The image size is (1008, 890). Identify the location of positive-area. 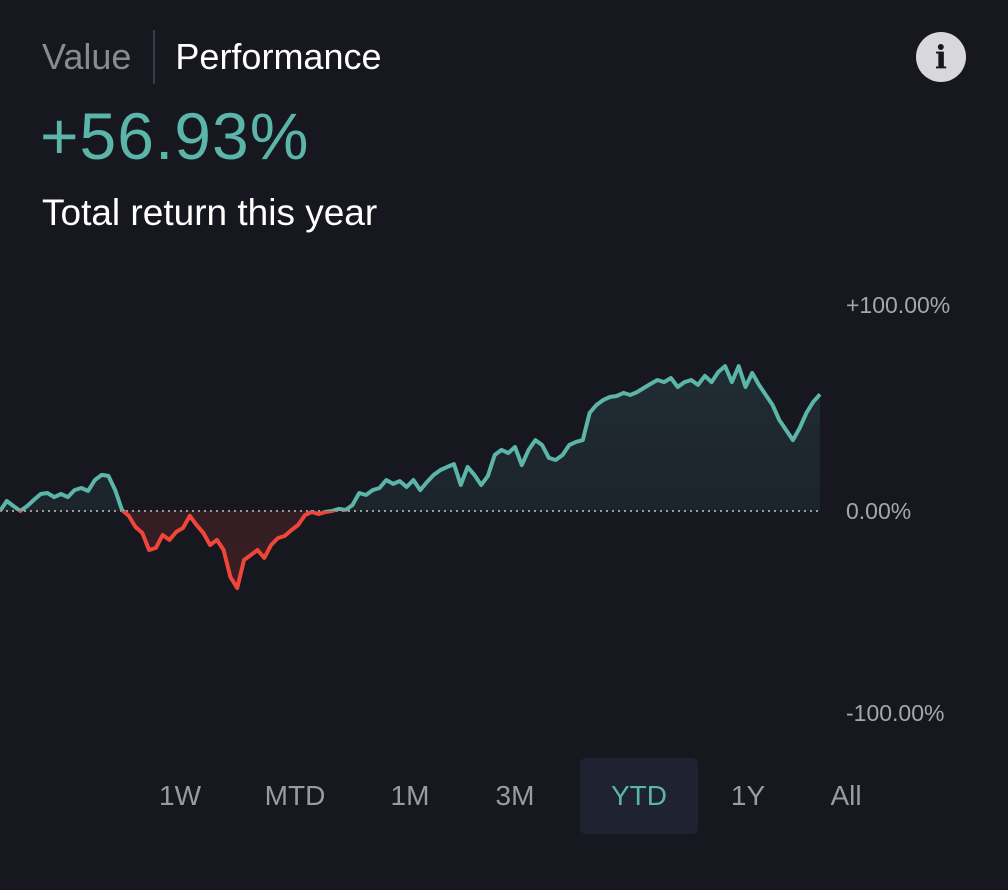
(410, 438).